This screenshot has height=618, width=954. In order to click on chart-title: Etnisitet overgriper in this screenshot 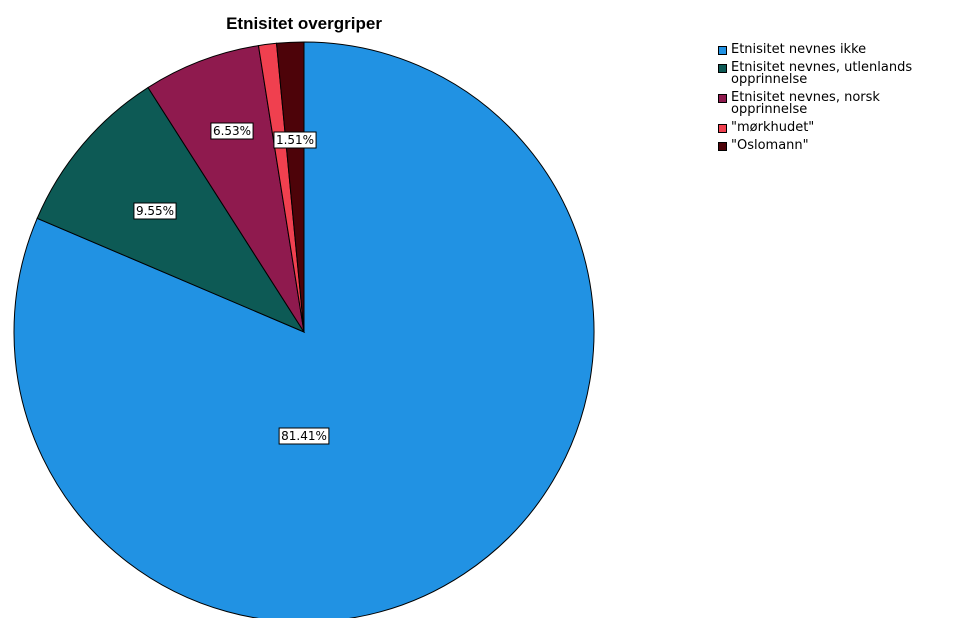, I will do `click(304, 23)`.